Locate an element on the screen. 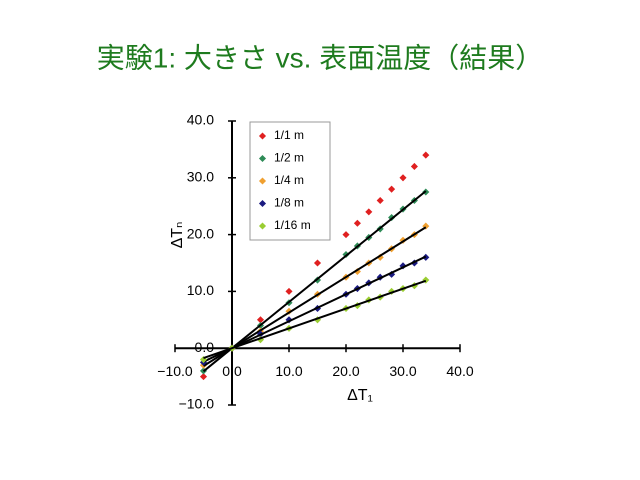  y-axis-label: ΔTₙ is located at coordinates (177, 235).